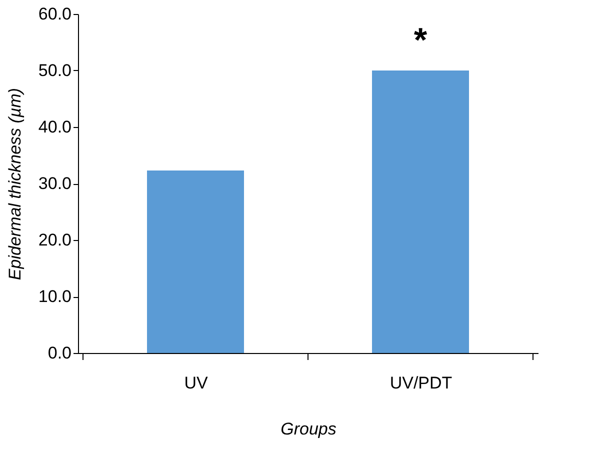  Describe the element at coordinates (55, 127) in the screenshot. I see `y-tick-label: 40.0` at that location.